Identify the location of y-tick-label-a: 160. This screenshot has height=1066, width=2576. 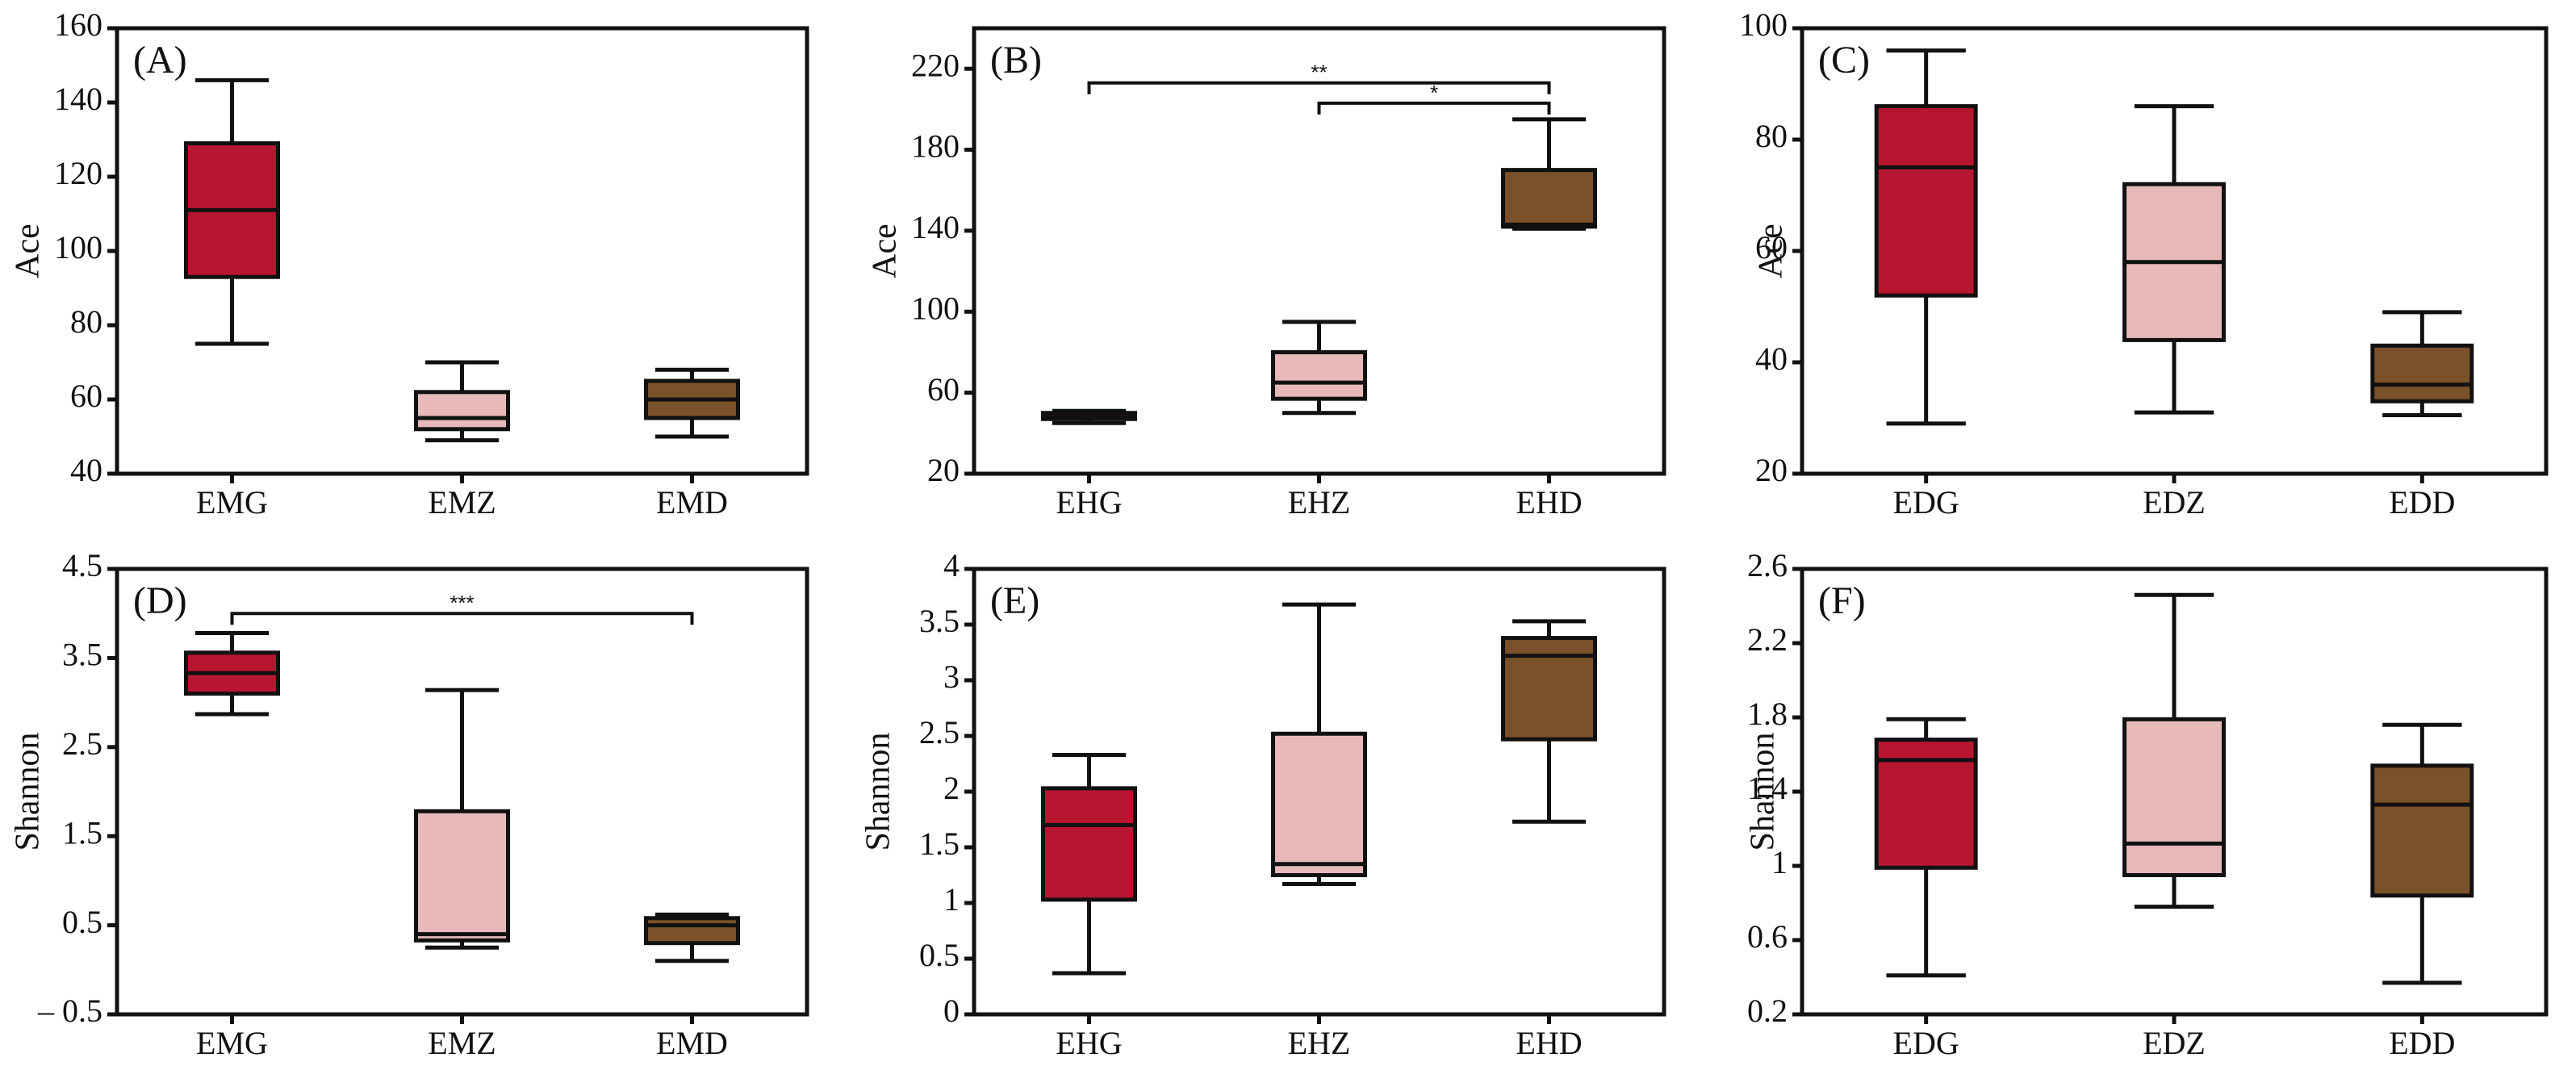
(78, 24).